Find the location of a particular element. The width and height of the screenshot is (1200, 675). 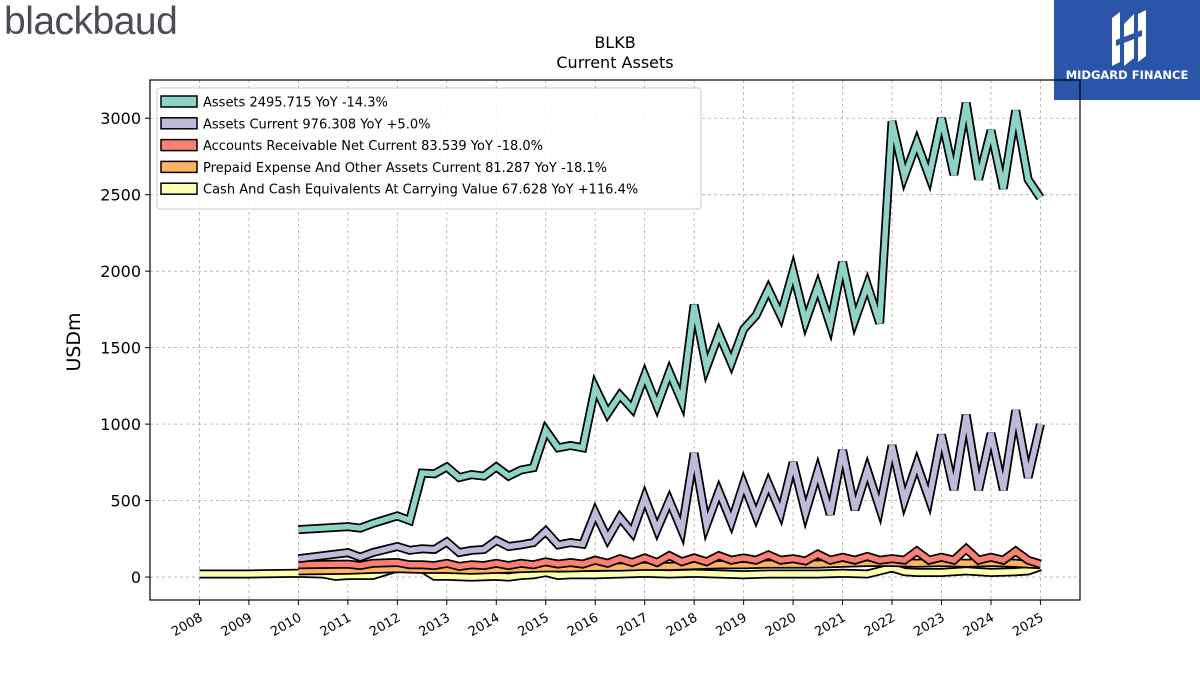

series-accounts-receivable-net-current-line is located at coordinates (670, 557).